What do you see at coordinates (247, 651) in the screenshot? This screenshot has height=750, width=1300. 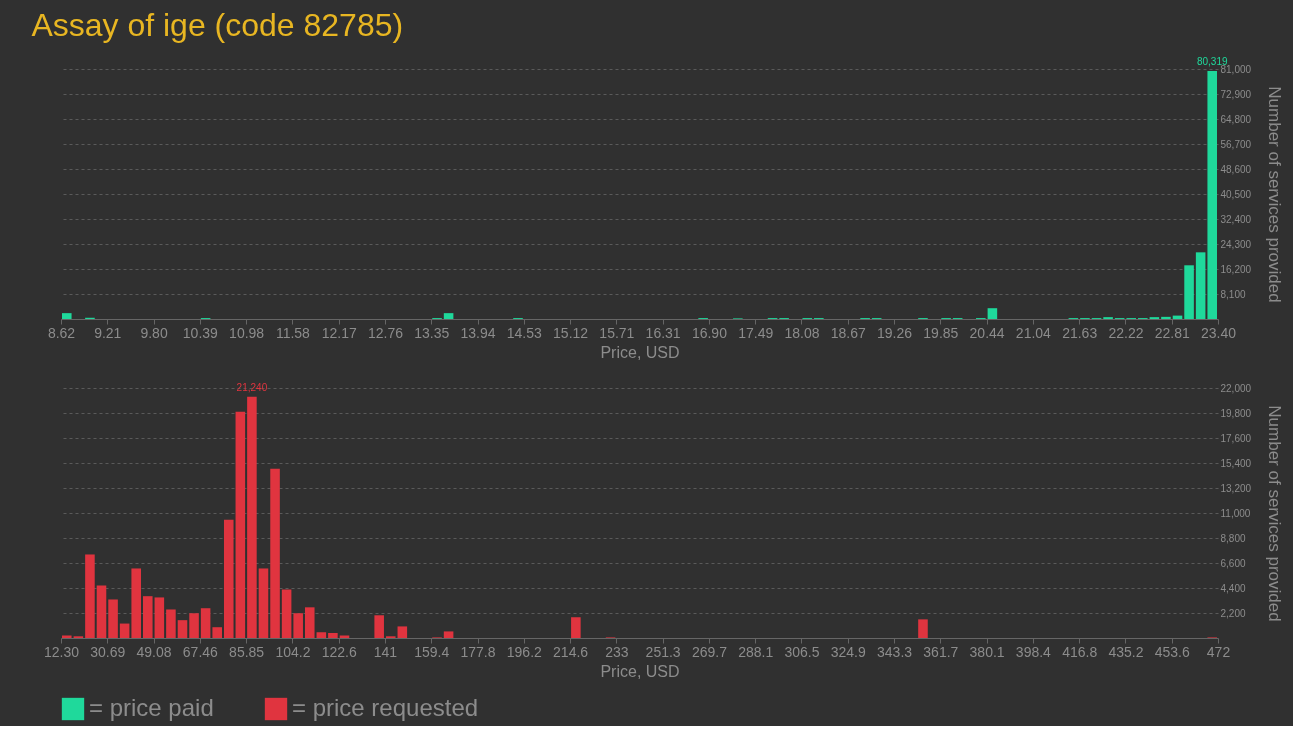 I see `x-tick-label: 85.85` at bounding box center [247, 651].